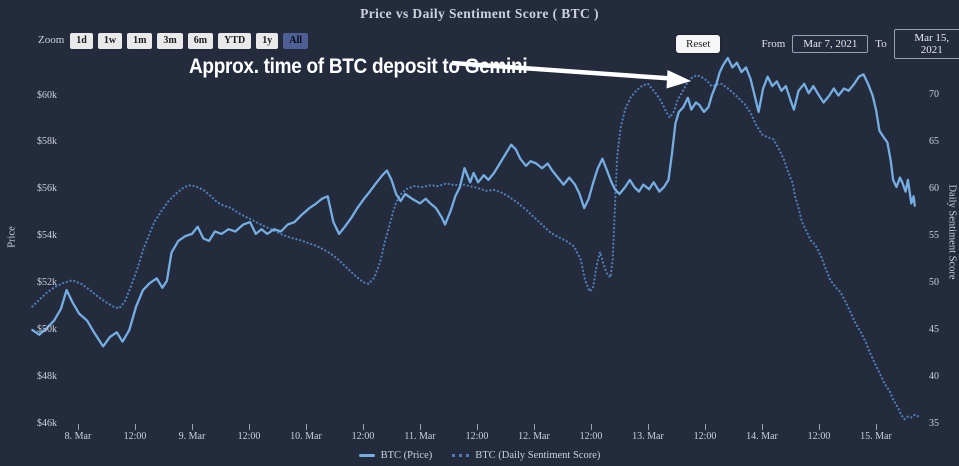 The height and width of the screenshot is (466, 959). I want to click on legend-swatch-solid-line, so click(366, 455).